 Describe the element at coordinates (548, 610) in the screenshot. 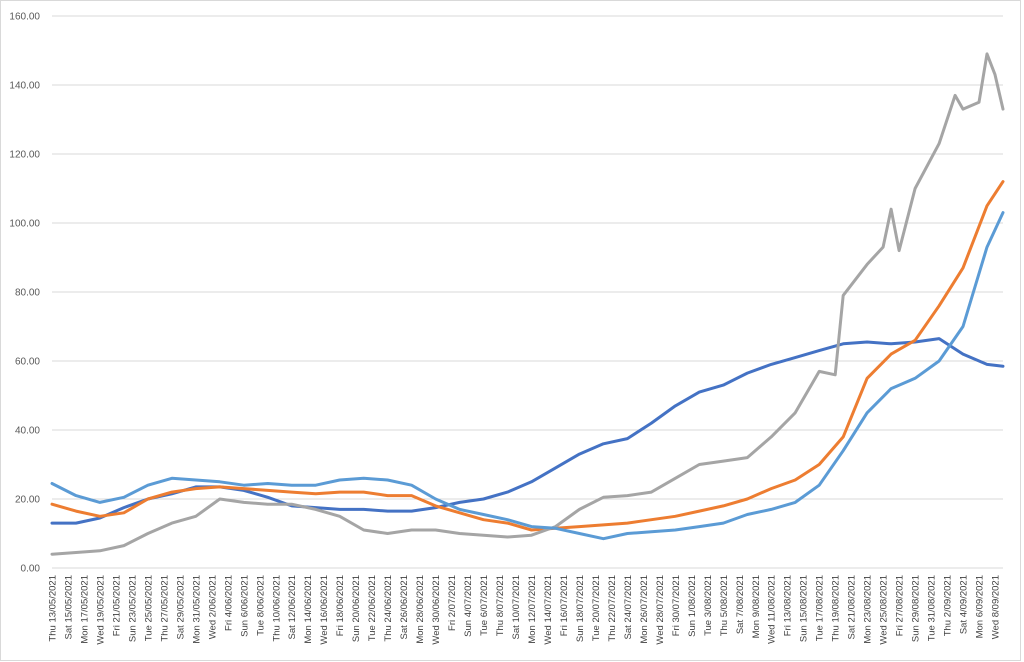

I see `x-tick-label: Wed 14/07/2021` at that location.